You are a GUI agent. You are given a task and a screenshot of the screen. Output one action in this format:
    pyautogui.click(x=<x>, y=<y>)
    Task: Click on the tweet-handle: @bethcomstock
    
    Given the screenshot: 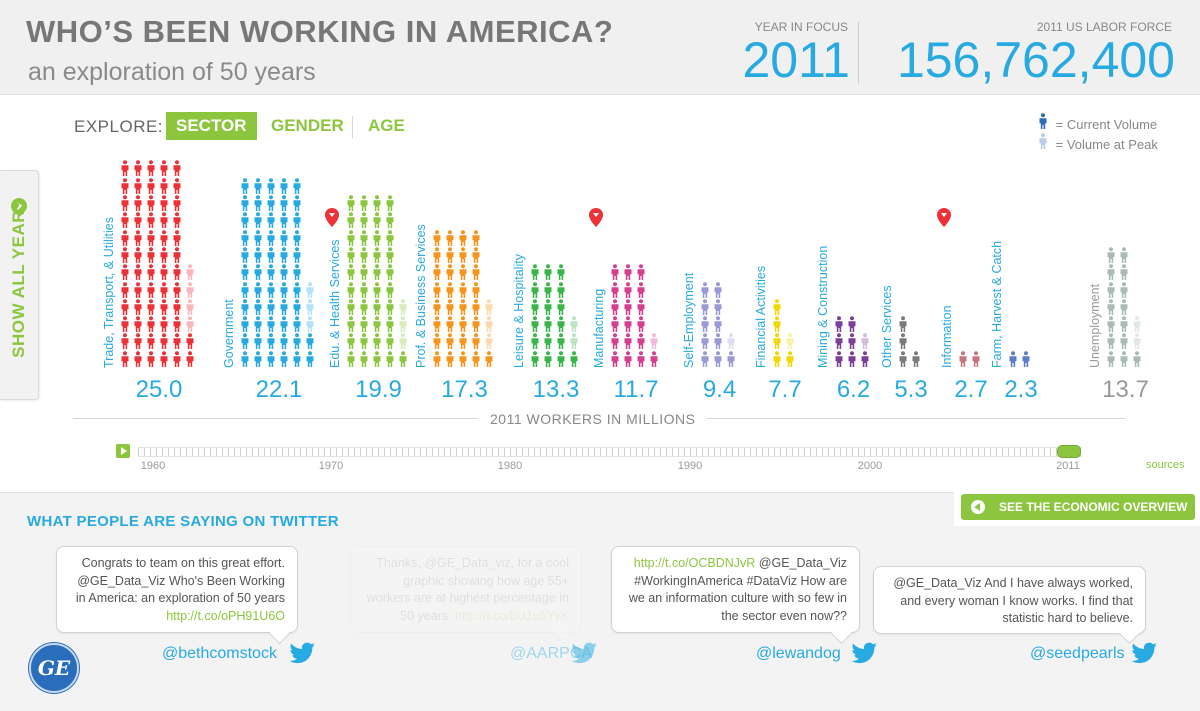 What is the action you would take?
    pyautogui.click(x=219, y=653)
    